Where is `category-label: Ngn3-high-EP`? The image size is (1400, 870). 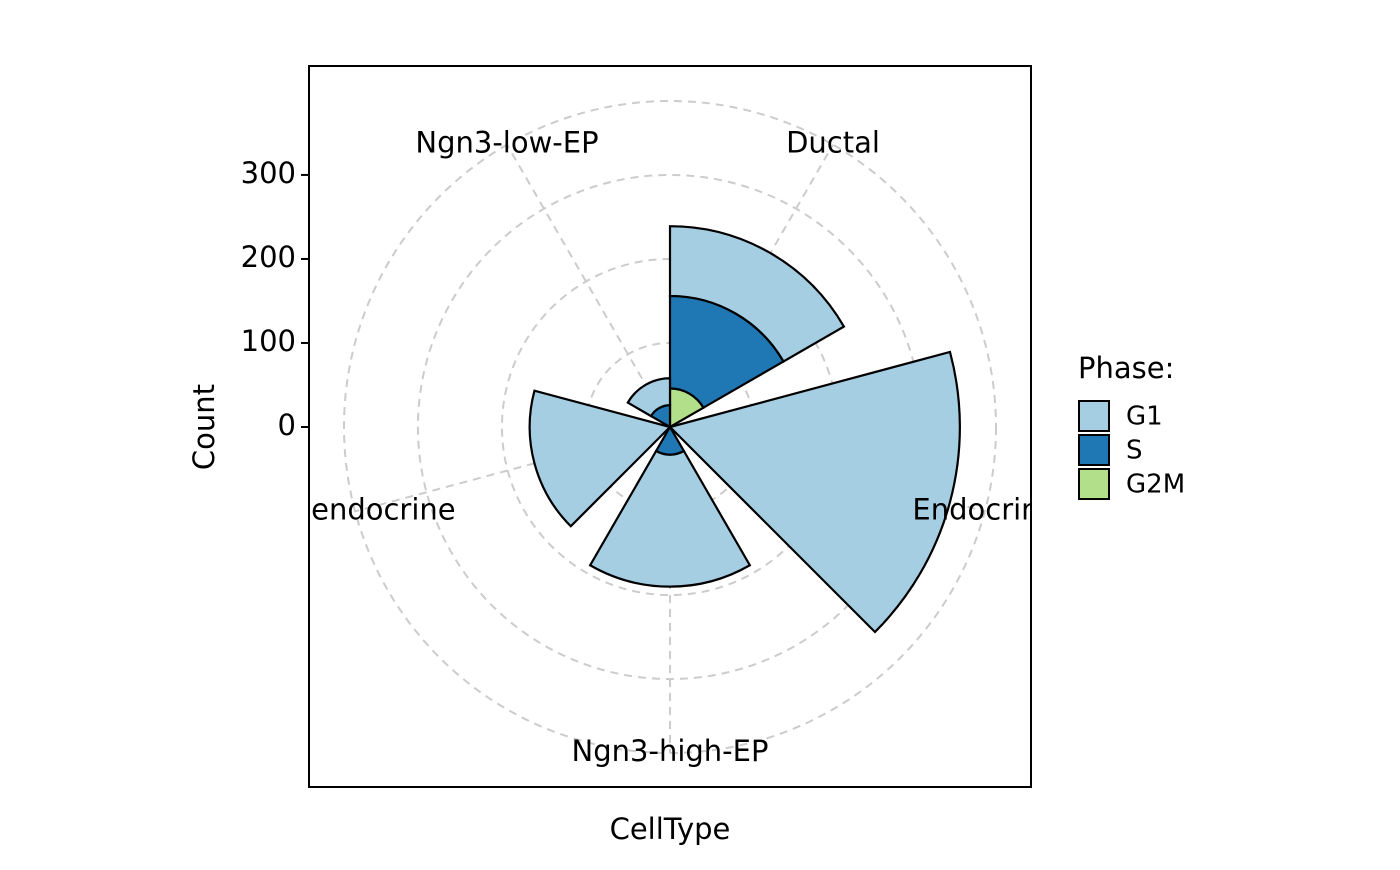
category-label: Ngn3-high-EP is located at coordinates (670, 751).